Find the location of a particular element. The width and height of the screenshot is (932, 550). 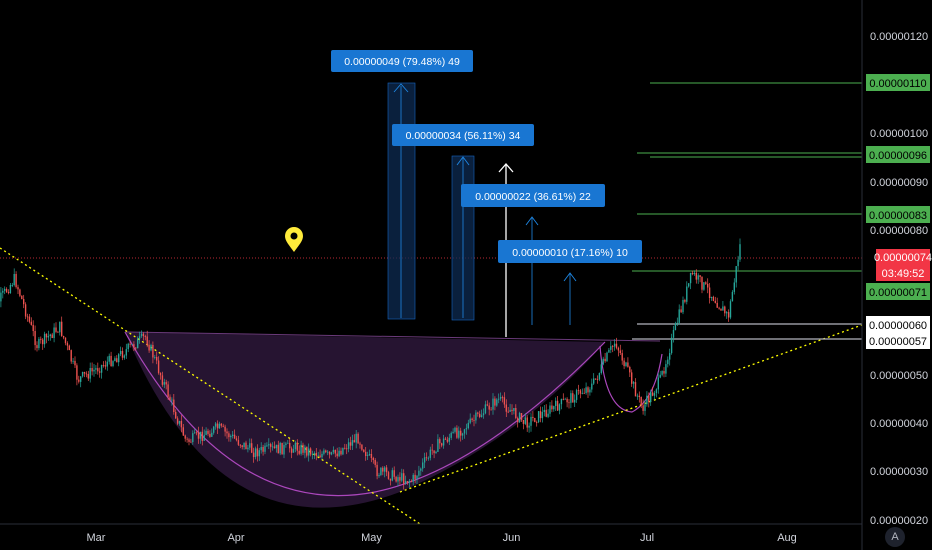

measure-label-36: 0.00000022 (36.61%) 22 is located at coordinates (533, 195).